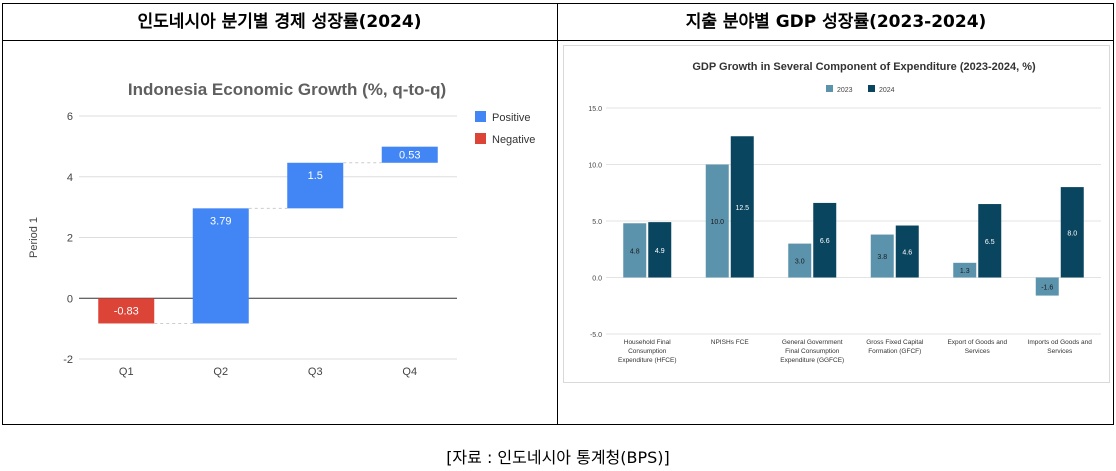 Image resolution: width=1116 pixels, height=471 pixels. I want to click on bar-value-label: 3.79, so click(220, 221).